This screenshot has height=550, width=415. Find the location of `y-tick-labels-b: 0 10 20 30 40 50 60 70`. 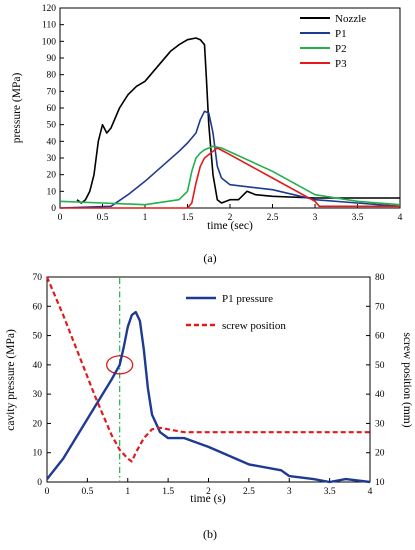

y-tick-labels-b: 0 10 20 30 40 50 60 70 is located at coordinates (42, 380).